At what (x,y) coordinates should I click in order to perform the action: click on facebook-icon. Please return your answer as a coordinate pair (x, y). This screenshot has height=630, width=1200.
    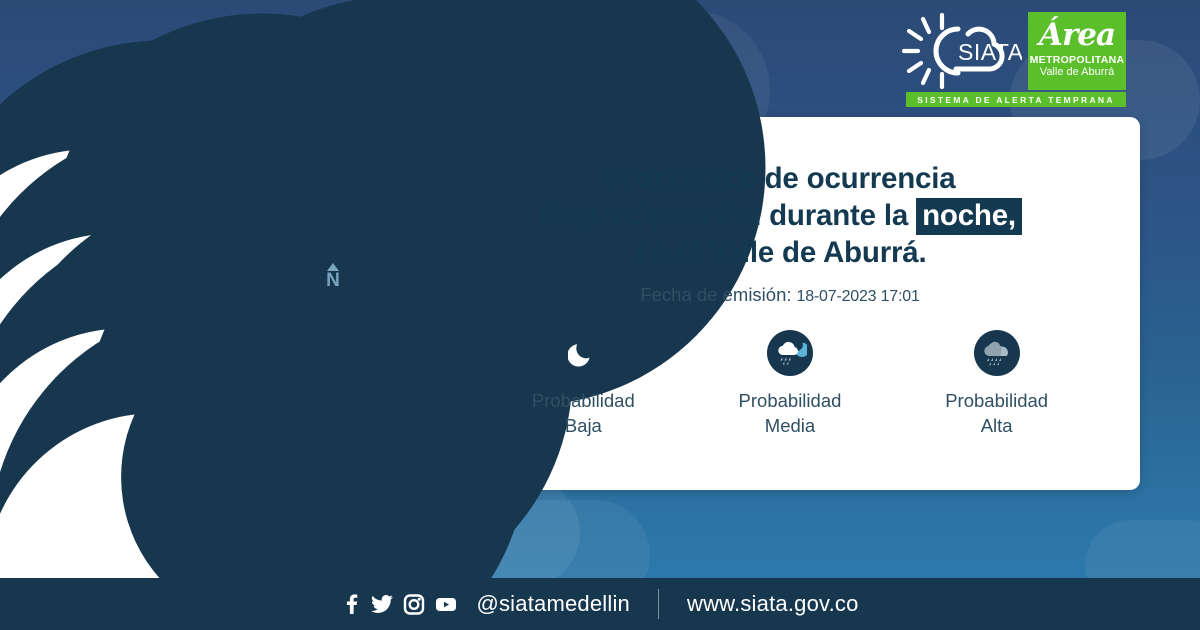
    Looking at the image, I should click on (351, 604).